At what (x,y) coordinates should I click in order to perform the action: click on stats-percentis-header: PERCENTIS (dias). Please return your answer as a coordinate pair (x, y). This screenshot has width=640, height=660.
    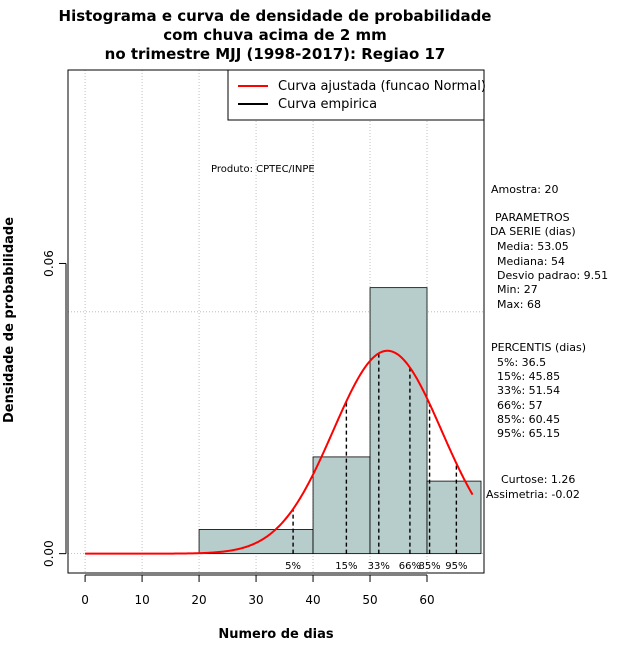
    Looking at the image, I should click on (538, 347).